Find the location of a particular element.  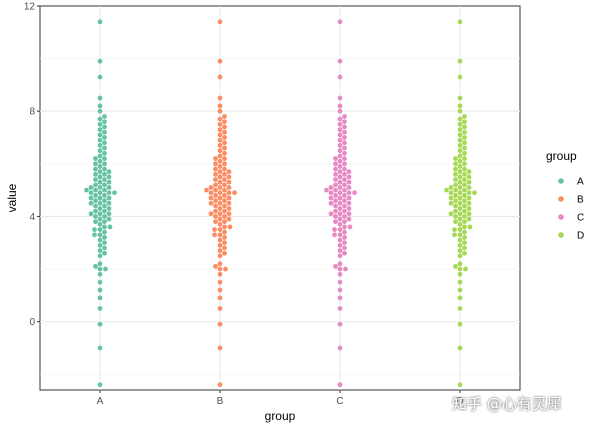

x-tick-label: A is located at coordinates (100, 401).